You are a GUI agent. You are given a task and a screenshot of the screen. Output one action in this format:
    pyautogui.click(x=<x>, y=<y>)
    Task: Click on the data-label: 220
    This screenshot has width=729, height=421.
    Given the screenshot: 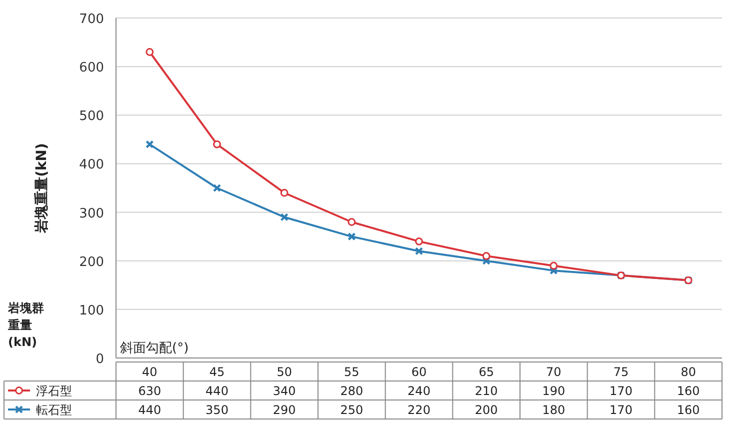 What is the action you would take?
    pyautogui.click(x=419, y=410)
    